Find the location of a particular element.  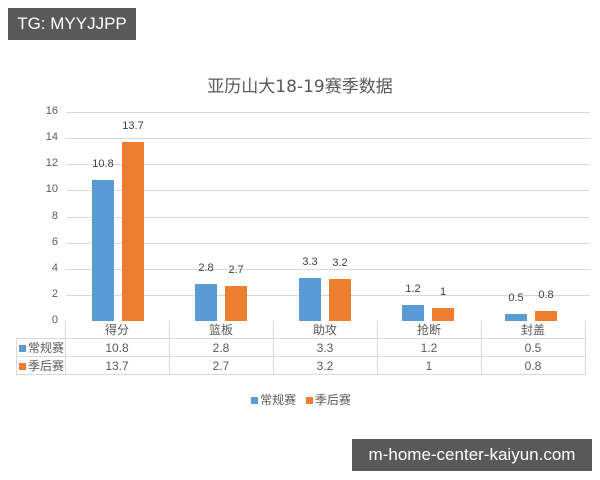

bar-value-label: 3.2 is located at coordinates (340, 263).